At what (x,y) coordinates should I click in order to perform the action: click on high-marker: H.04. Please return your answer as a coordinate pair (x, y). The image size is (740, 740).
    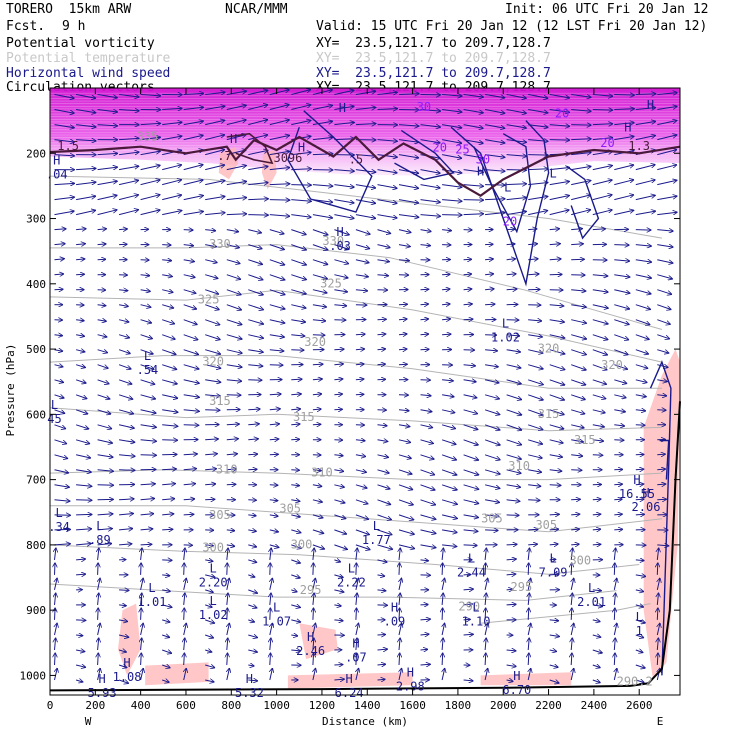
    Looking at the image, I should click on (57, 167).